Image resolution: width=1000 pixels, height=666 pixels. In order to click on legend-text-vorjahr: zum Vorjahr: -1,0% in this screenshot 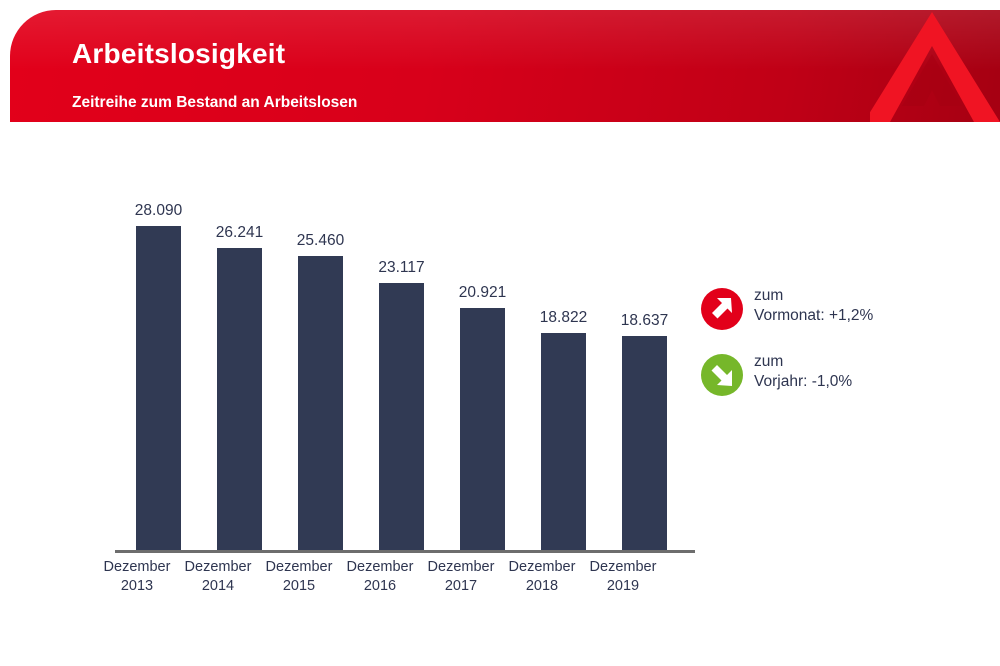, I will do `click(803, 372)`.